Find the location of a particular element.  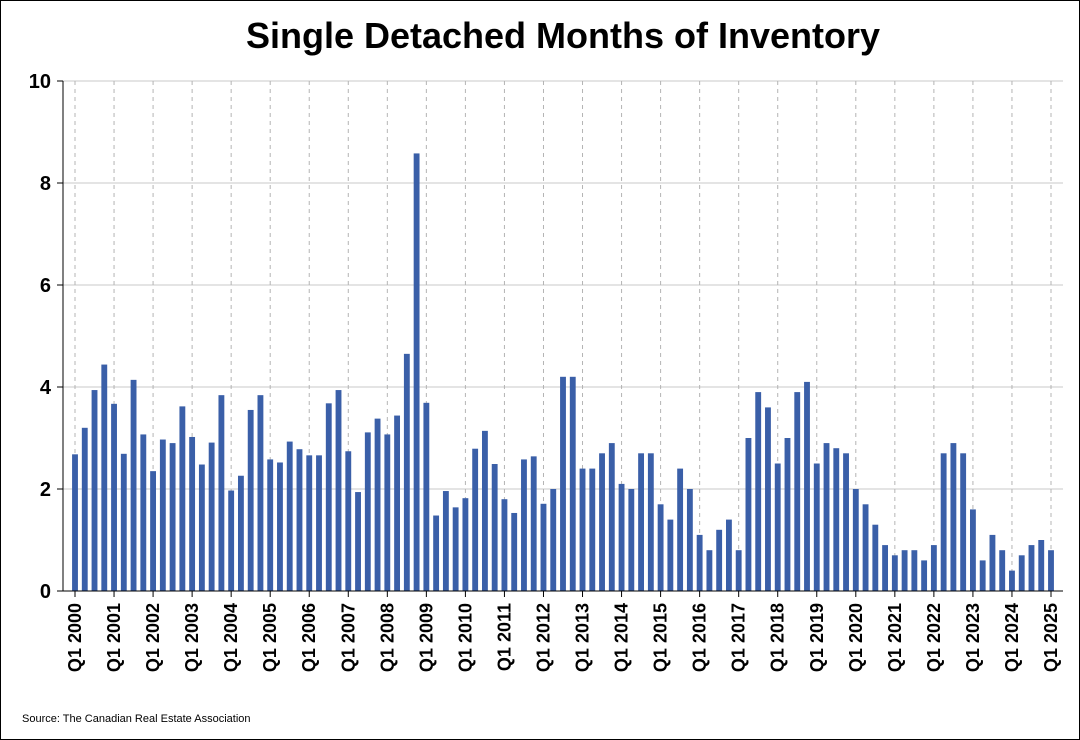

x-tick-label: Q1 2006 is located at coordinates (309, 637).